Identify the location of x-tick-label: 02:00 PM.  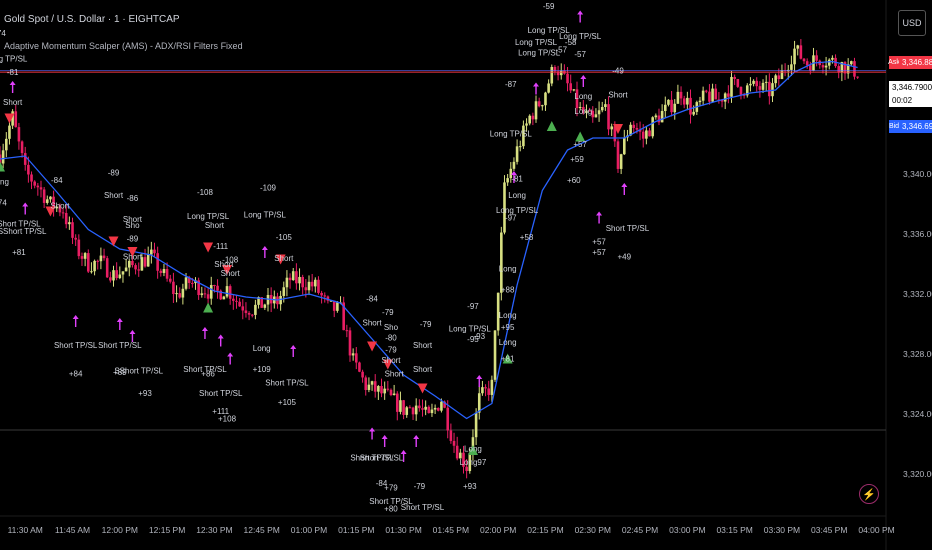
(498, 530).